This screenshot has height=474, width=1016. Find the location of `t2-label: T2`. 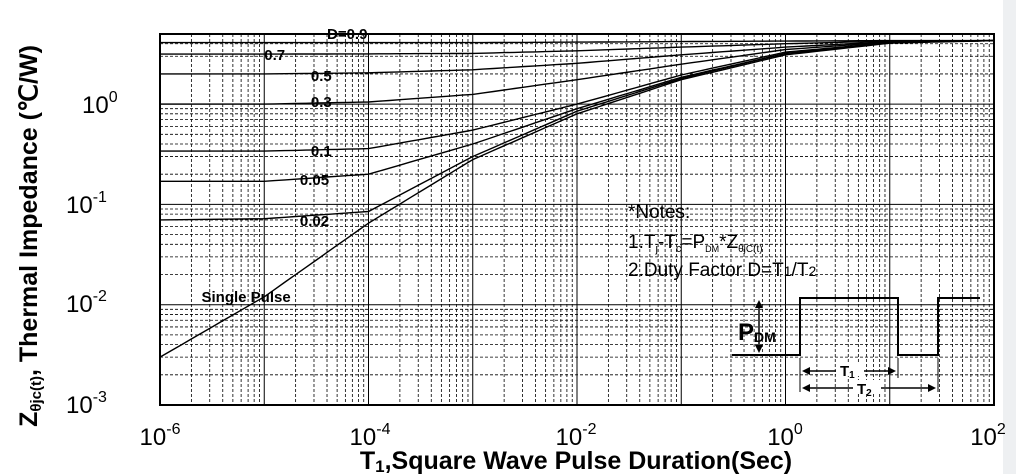

t2-label: T2 is located at coordinates (864, 390).